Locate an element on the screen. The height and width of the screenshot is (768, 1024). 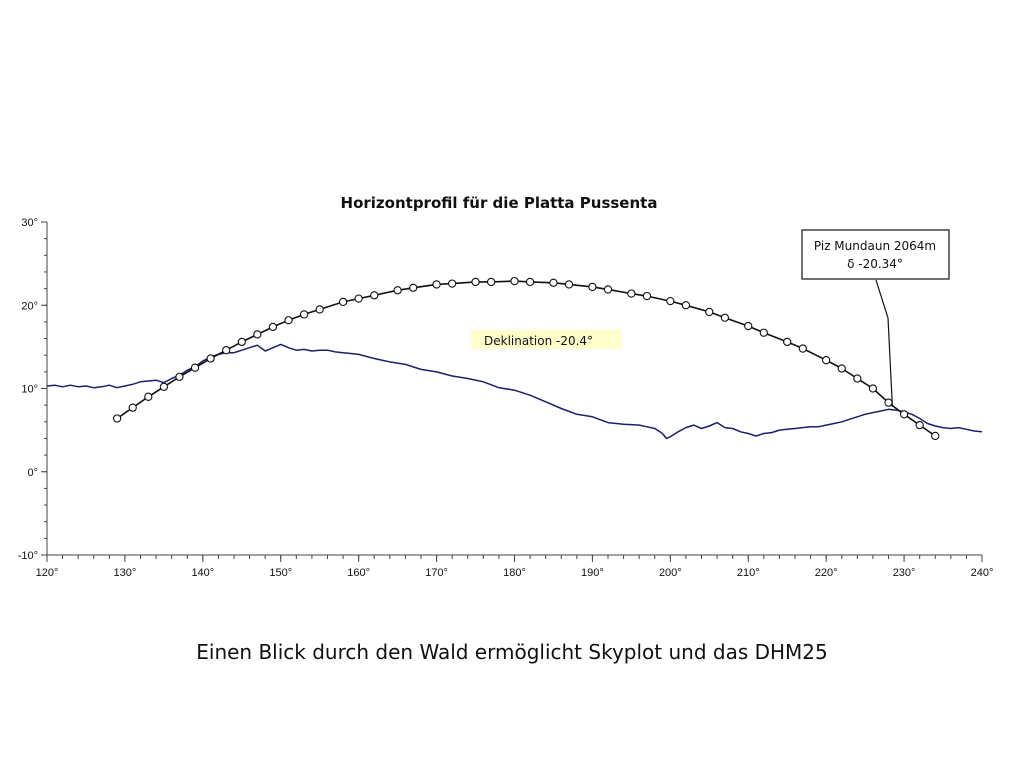
piz-mundaun-callout-line-2: δ -20.34° is located at coordinates (875, 264).